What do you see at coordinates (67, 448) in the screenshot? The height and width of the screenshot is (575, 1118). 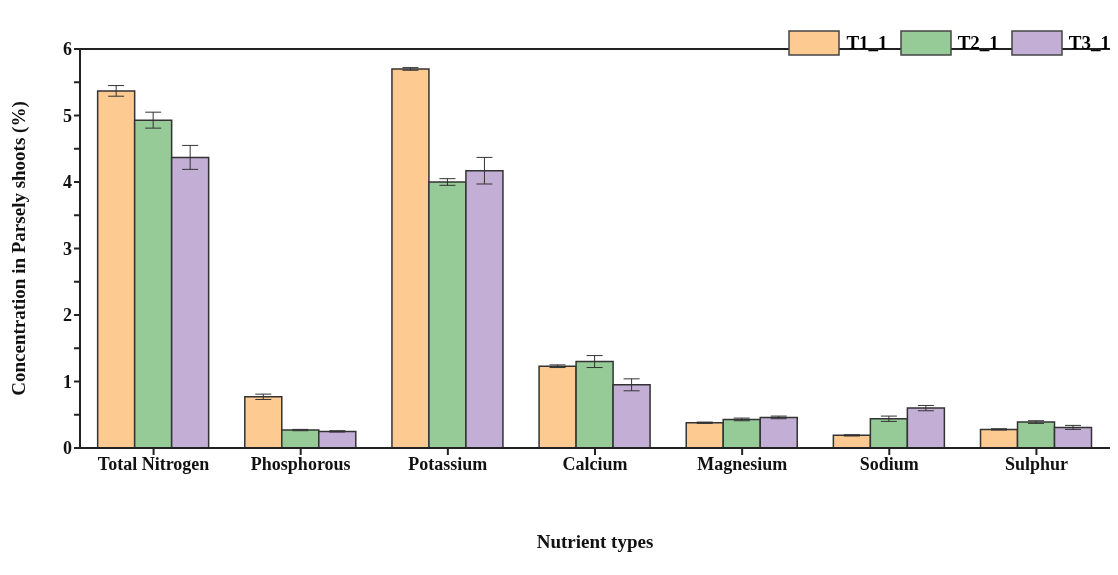 I see `y-tick-label: 0` at bounding box center [67, 448].